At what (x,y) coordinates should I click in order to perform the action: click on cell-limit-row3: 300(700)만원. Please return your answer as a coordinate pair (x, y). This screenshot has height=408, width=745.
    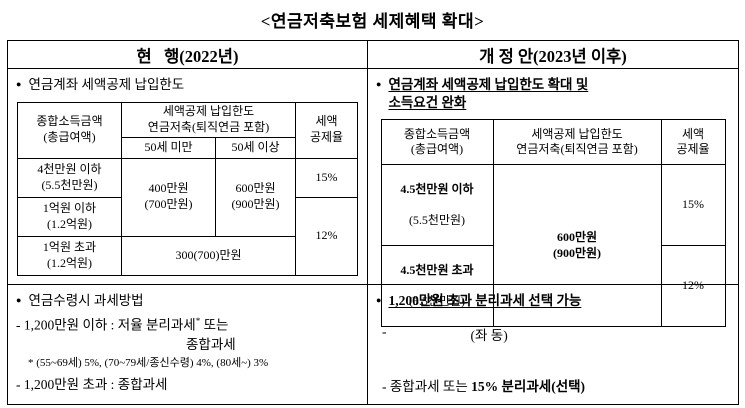
    Looking at the image, I should click on (208, 255).